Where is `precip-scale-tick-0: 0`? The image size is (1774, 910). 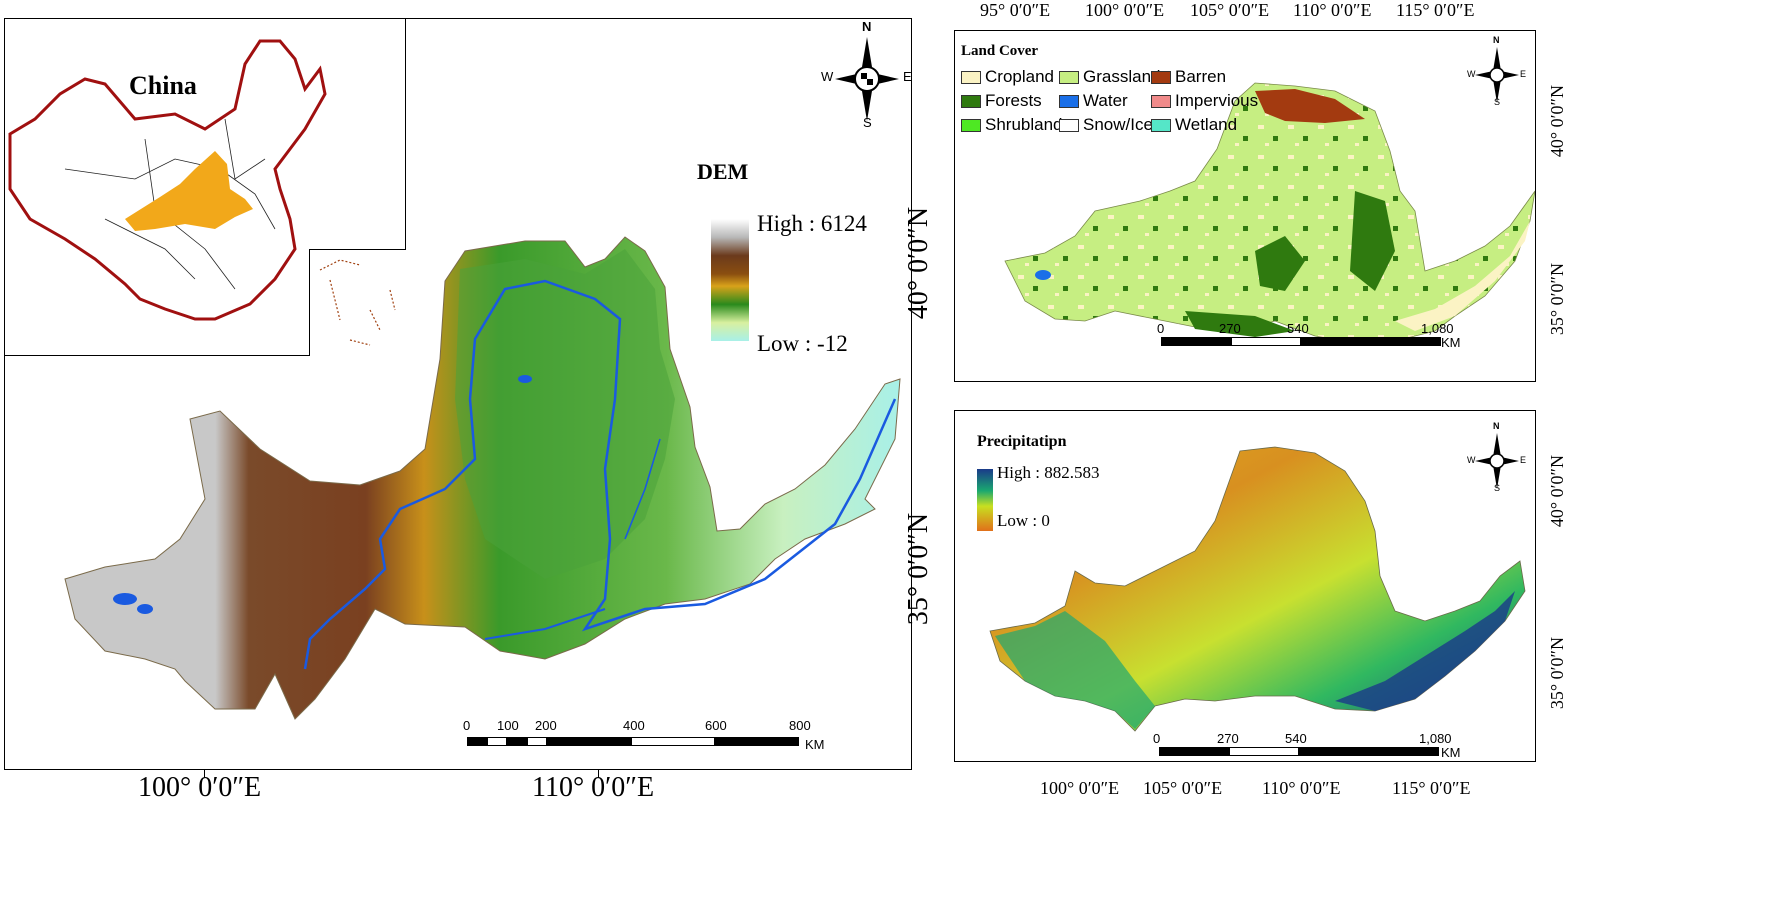 precip-scale-tick-0: 0 is located at coordinates (1157, 738).